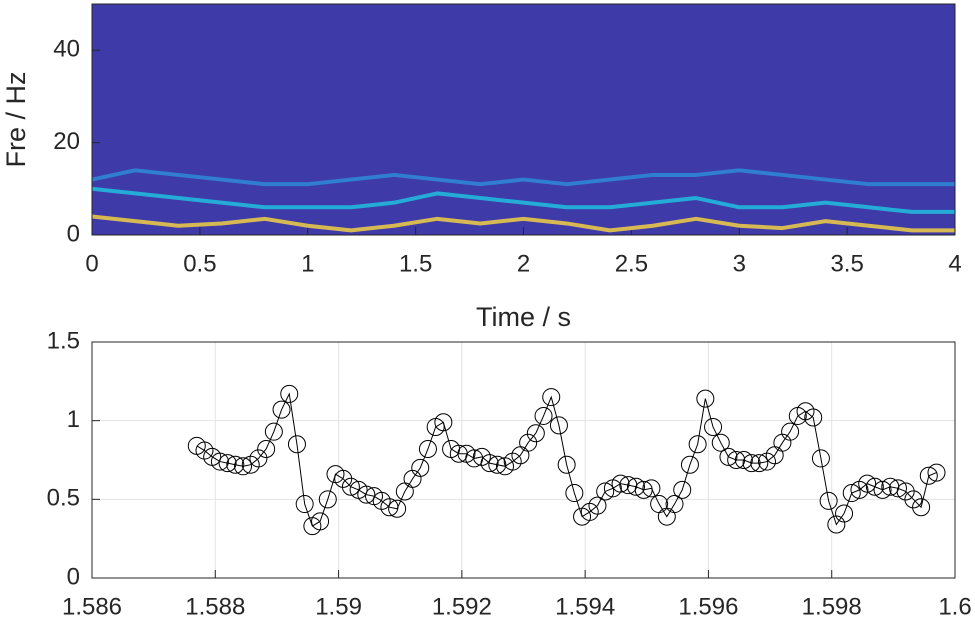 This screenshot has width=975, height=623. I want to click on y-tick-label: 1, so click(73, 419).